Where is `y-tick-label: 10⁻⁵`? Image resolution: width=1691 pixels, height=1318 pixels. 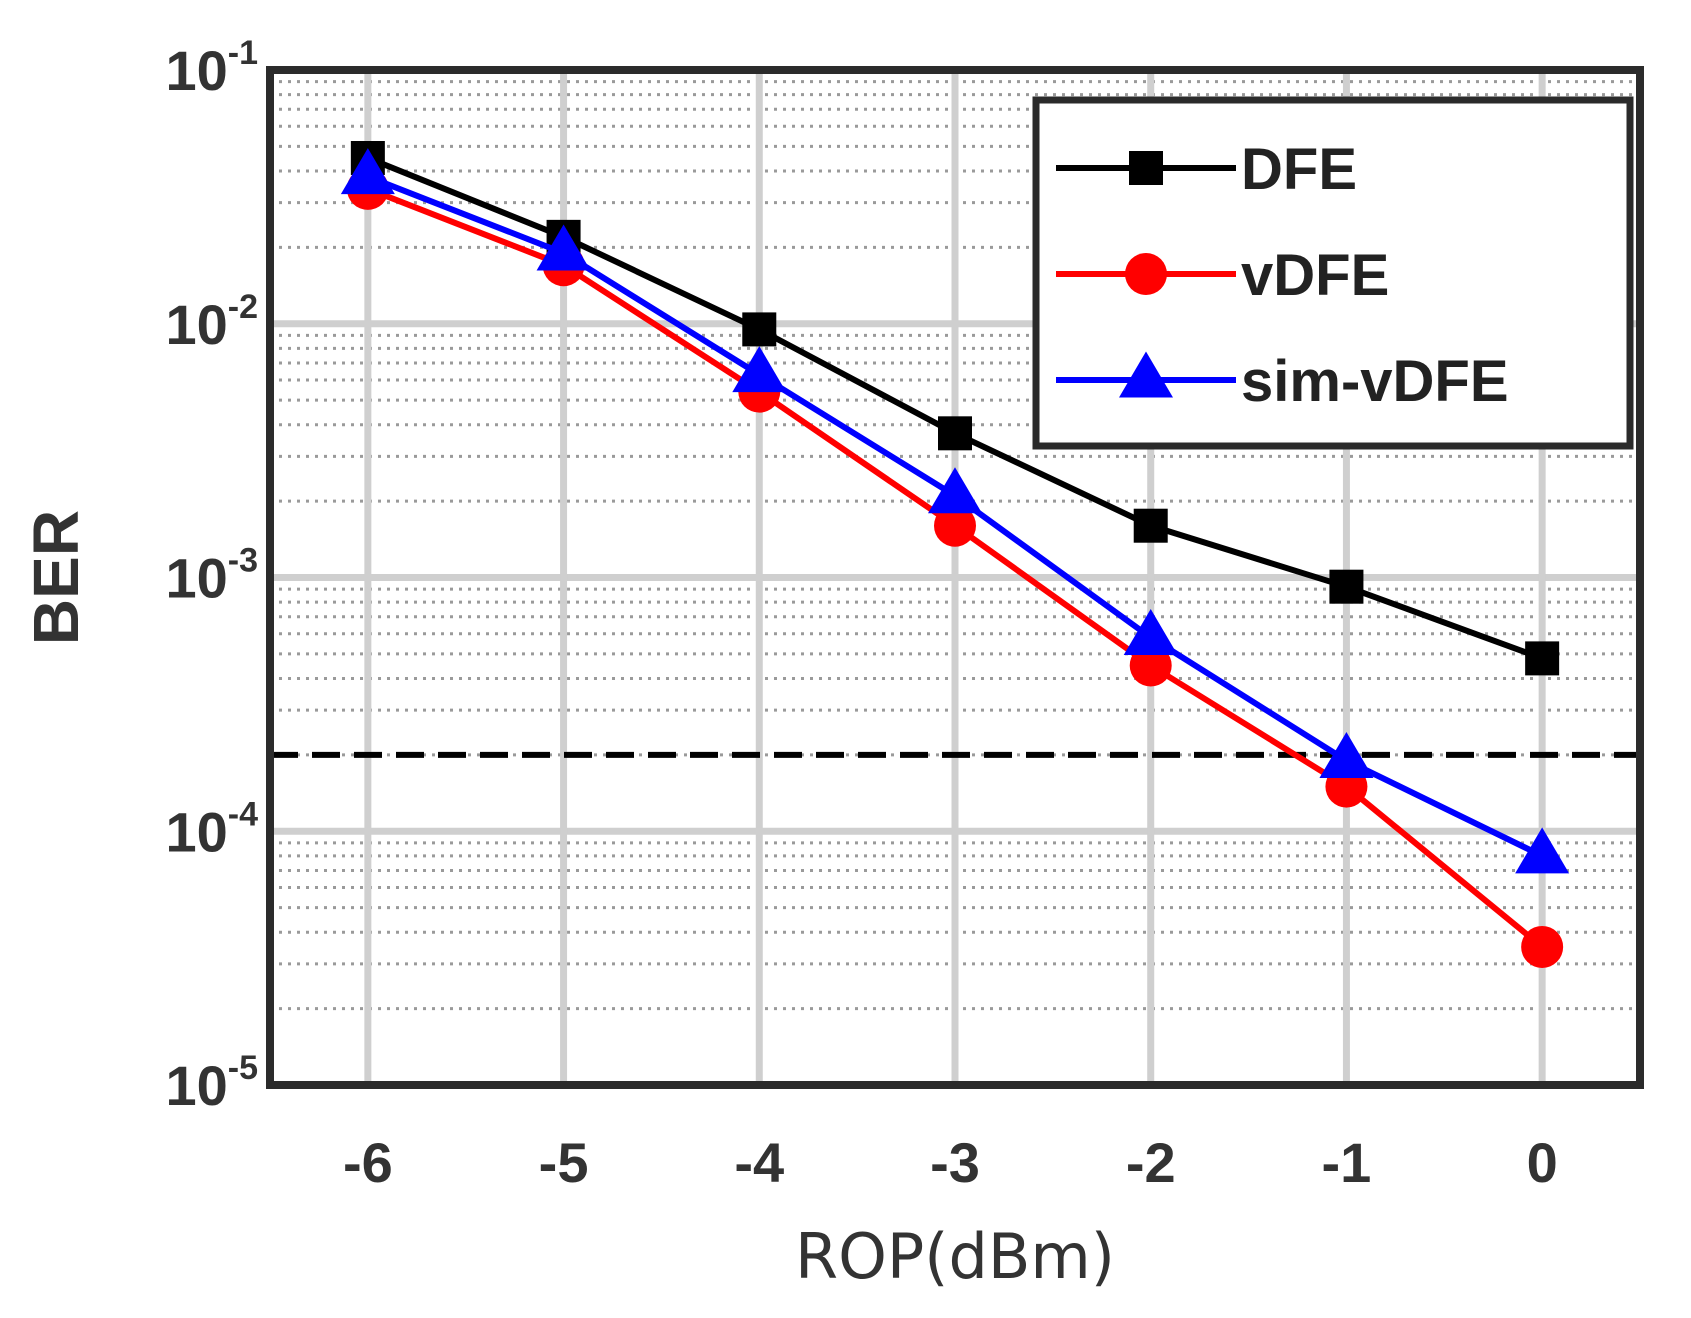 y-tick-label: 10⁻⁵ is located at coordinates (211, 1083).